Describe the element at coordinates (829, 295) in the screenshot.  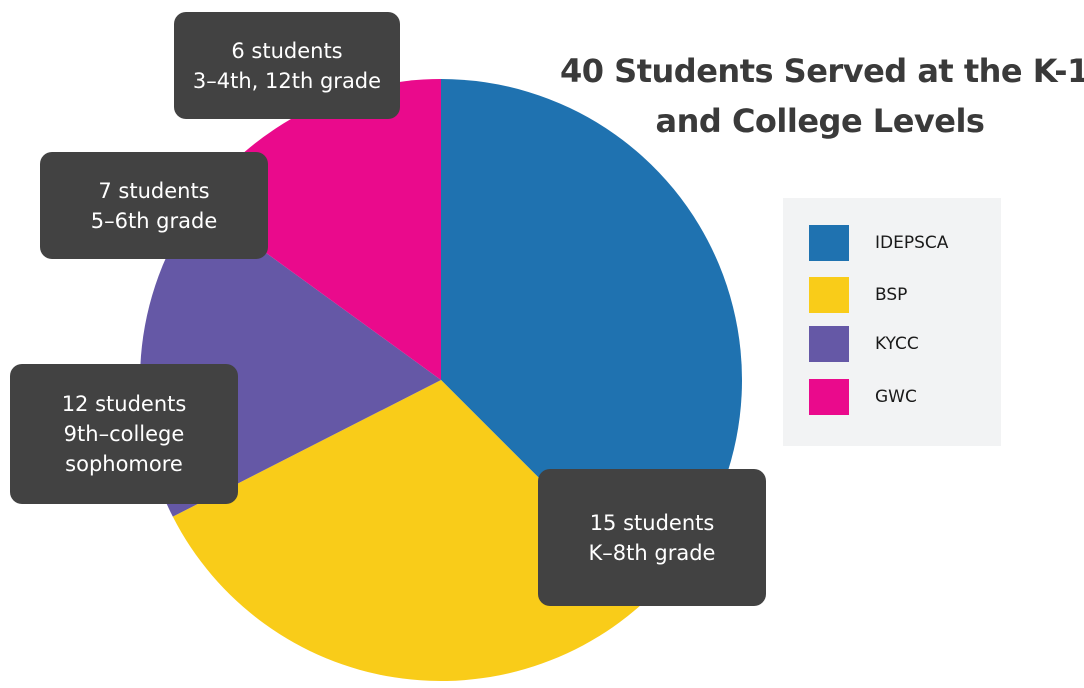
I see `legend-swatch-bsp` at that location.